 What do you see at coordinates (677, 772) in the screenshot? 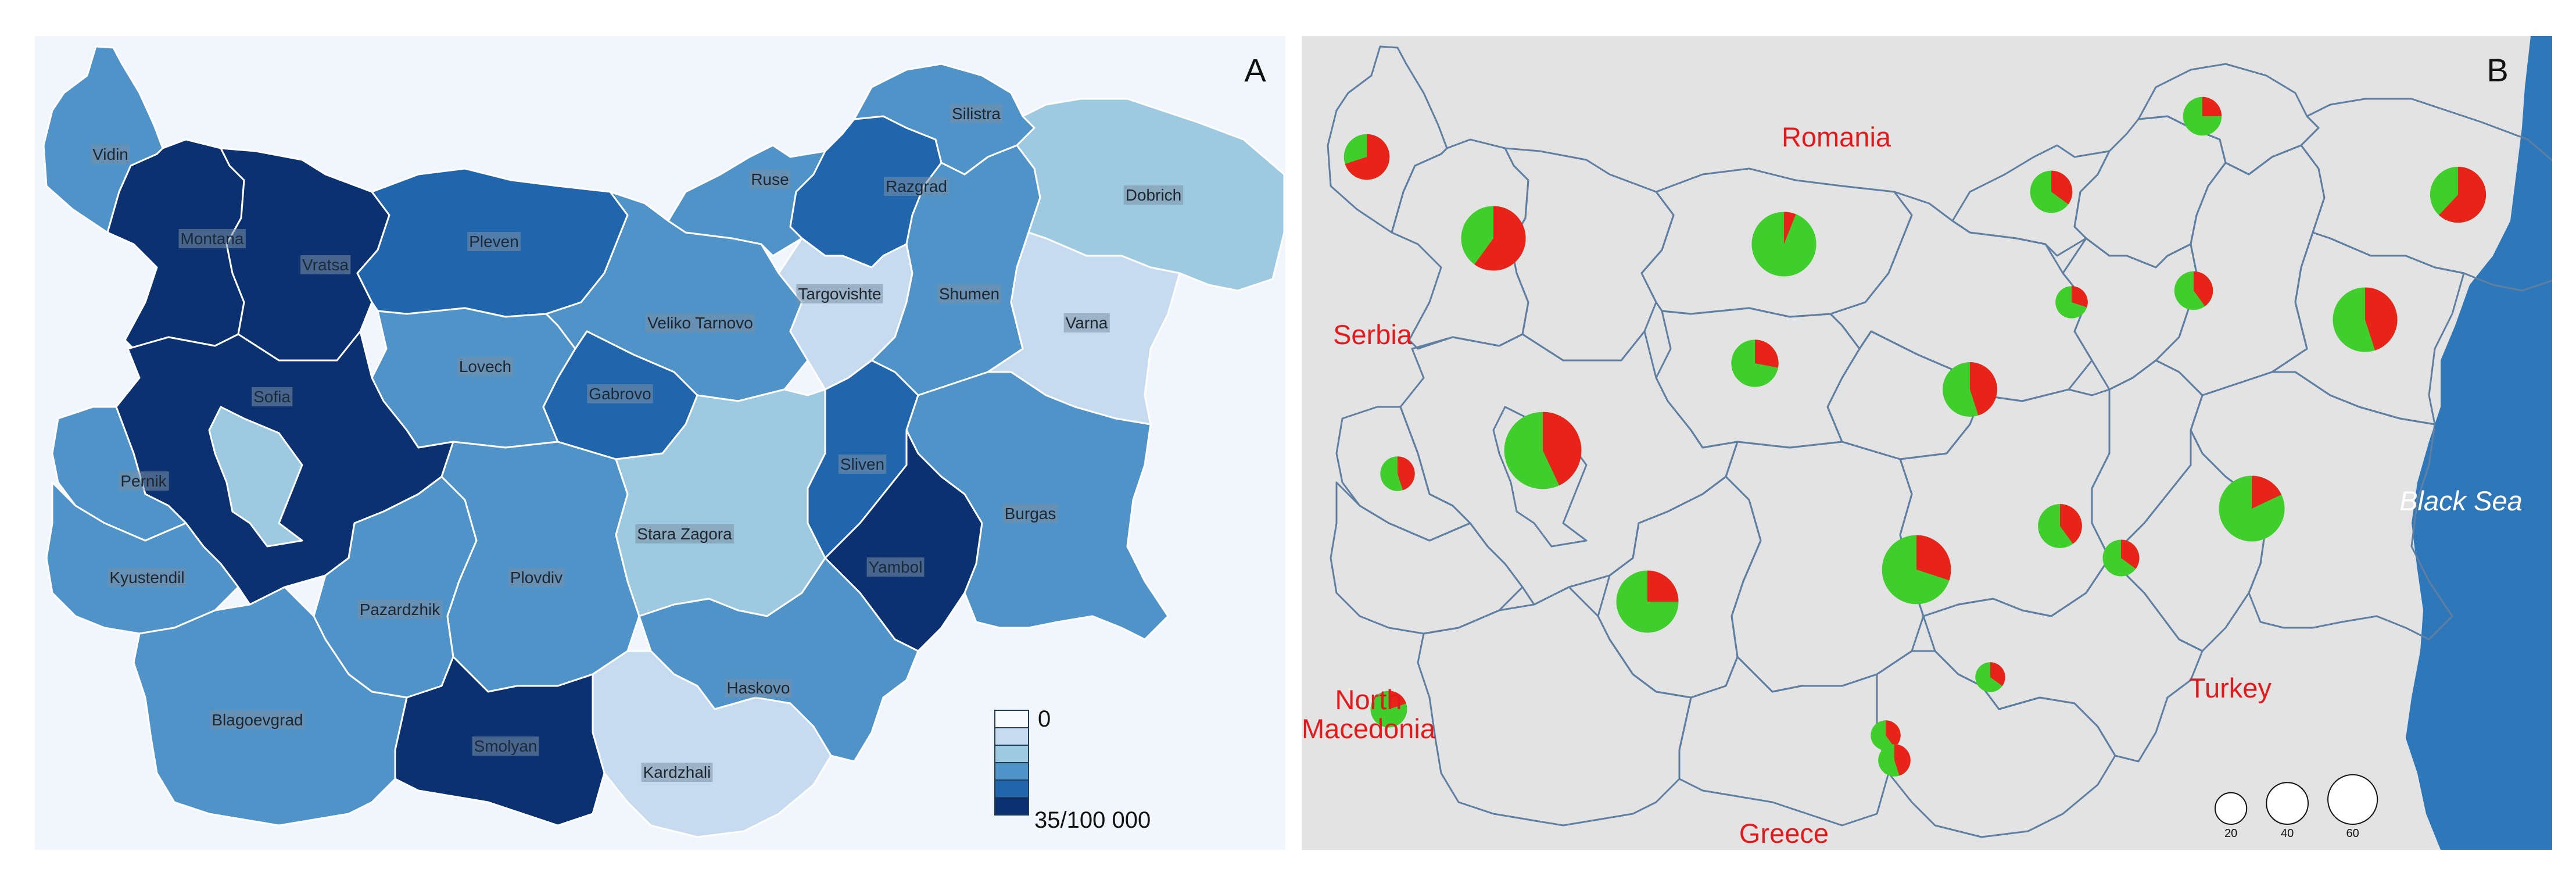
I see `district-label-kardzhali: Kardzhali` at bounding box center [677, 772].